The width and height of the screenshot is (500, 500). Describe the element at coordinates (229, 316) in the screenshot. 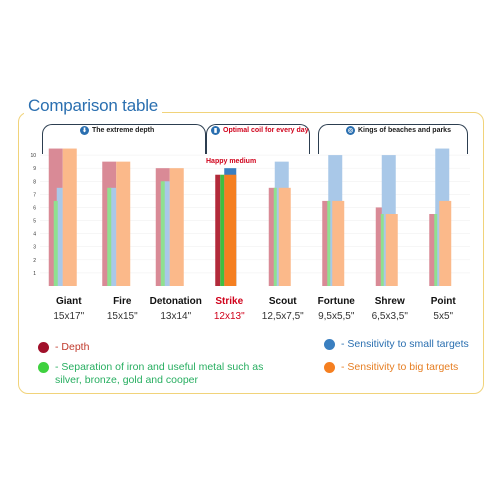

I see `category-size-label: 12x13"` at that location.